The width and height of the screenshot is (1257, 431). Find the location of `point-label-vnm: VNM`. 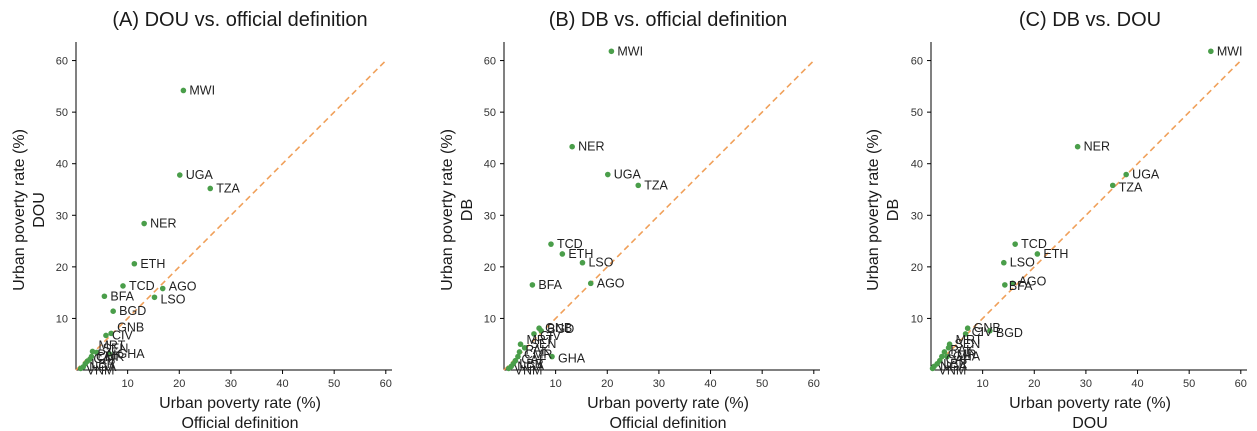

point-label-vnm: VNM is located at coordinates (953, 370).